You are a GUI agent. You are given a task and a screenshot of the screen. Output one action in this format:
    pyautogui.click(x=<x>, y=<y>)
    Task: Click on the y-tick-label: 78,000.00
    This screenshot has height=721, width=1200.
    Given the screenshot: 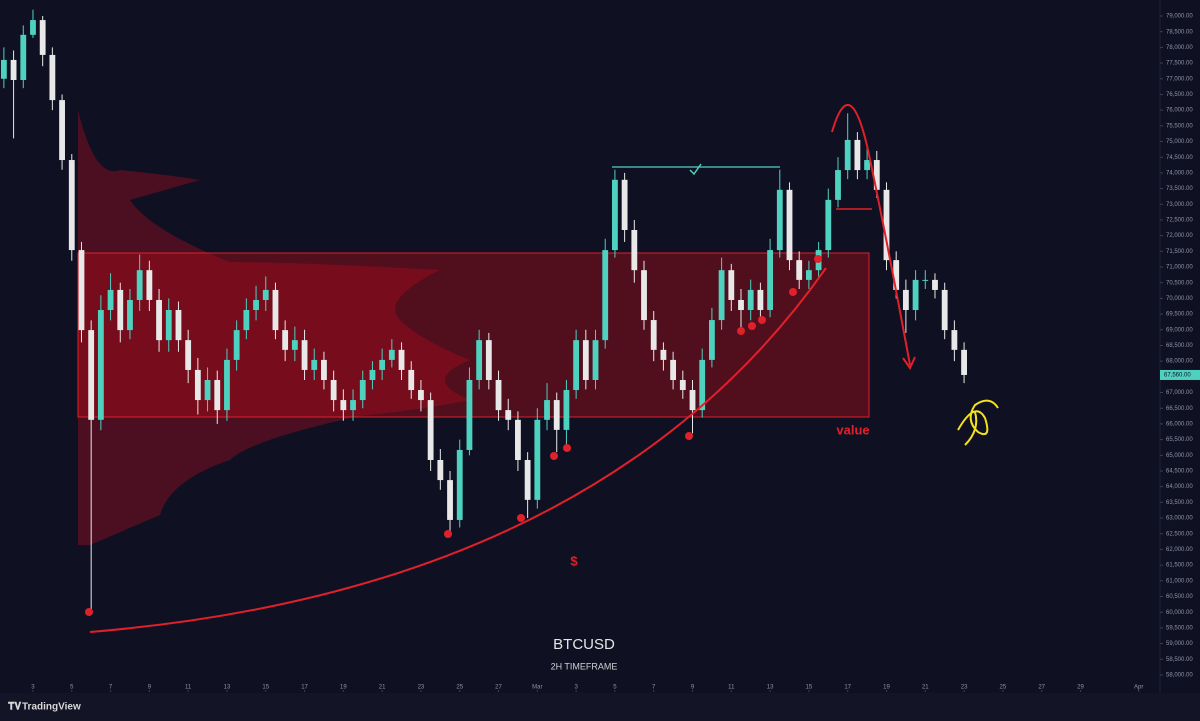 What is the action you would take?
    pyautogui.click(x=1179, y=48)
    